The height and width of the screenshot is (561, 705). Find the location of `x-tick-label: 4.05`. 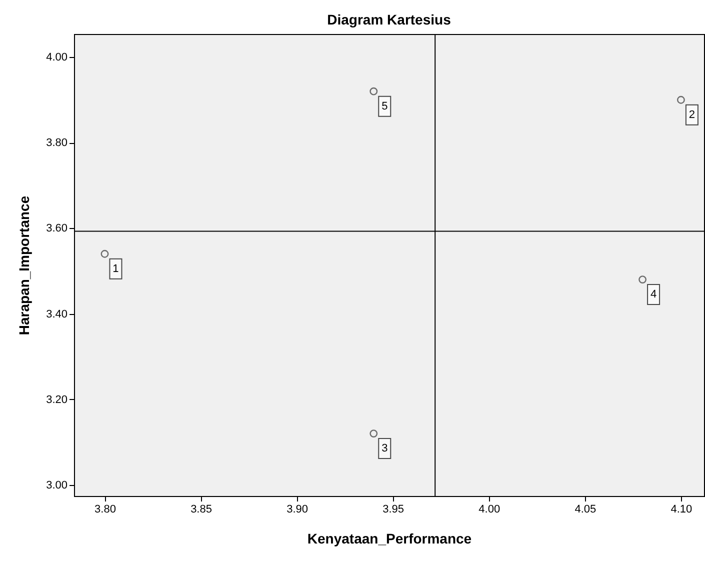

x-tick-label: 4.05 is located at coordinates (585, 510).